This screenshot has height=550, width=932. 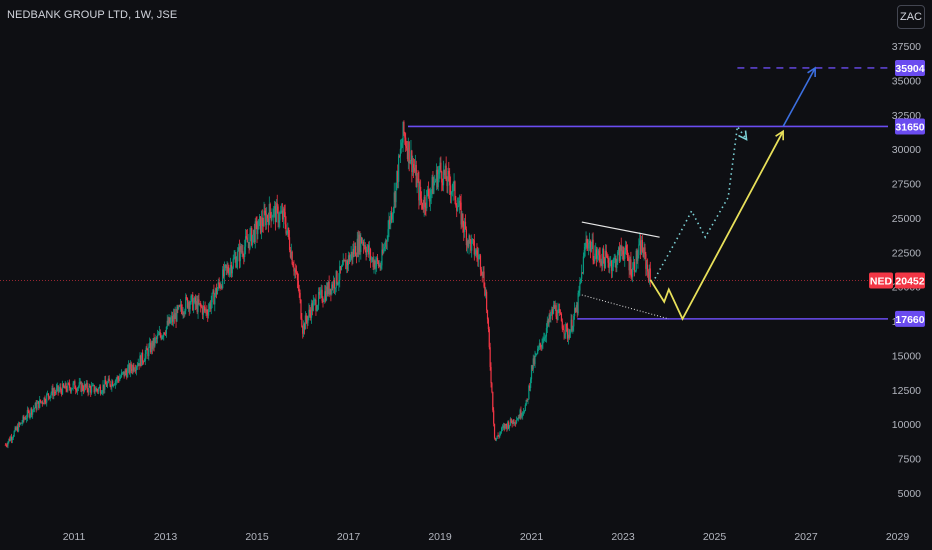 What do you see at coordinates (911, 17) in the screenshot?
I see `currency-button: ZAC` at bounding box center [911, 17].